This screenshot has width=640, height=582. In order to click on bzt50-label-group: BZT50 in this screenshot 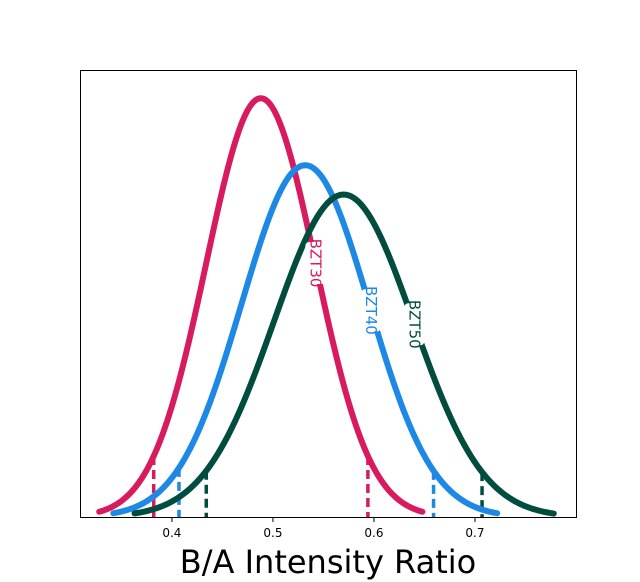, I will do `click(414, 324)`.